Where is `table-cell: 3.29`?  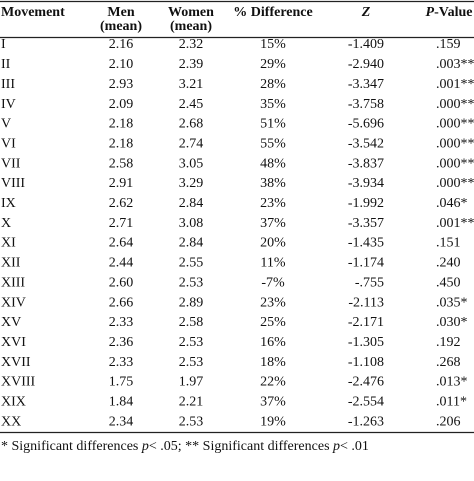 table-cell: 3.29 is located at coordinates (191, 183).